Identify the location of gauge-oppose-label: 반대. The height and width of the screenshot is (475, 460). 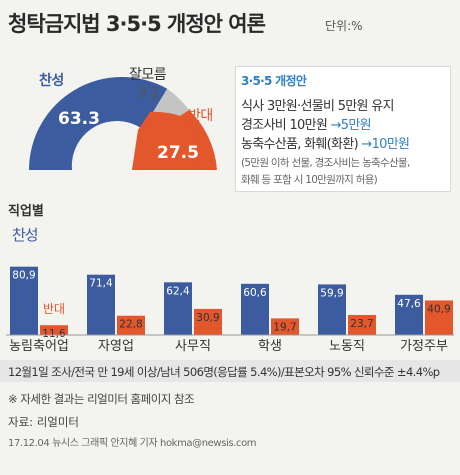
(200, 116).